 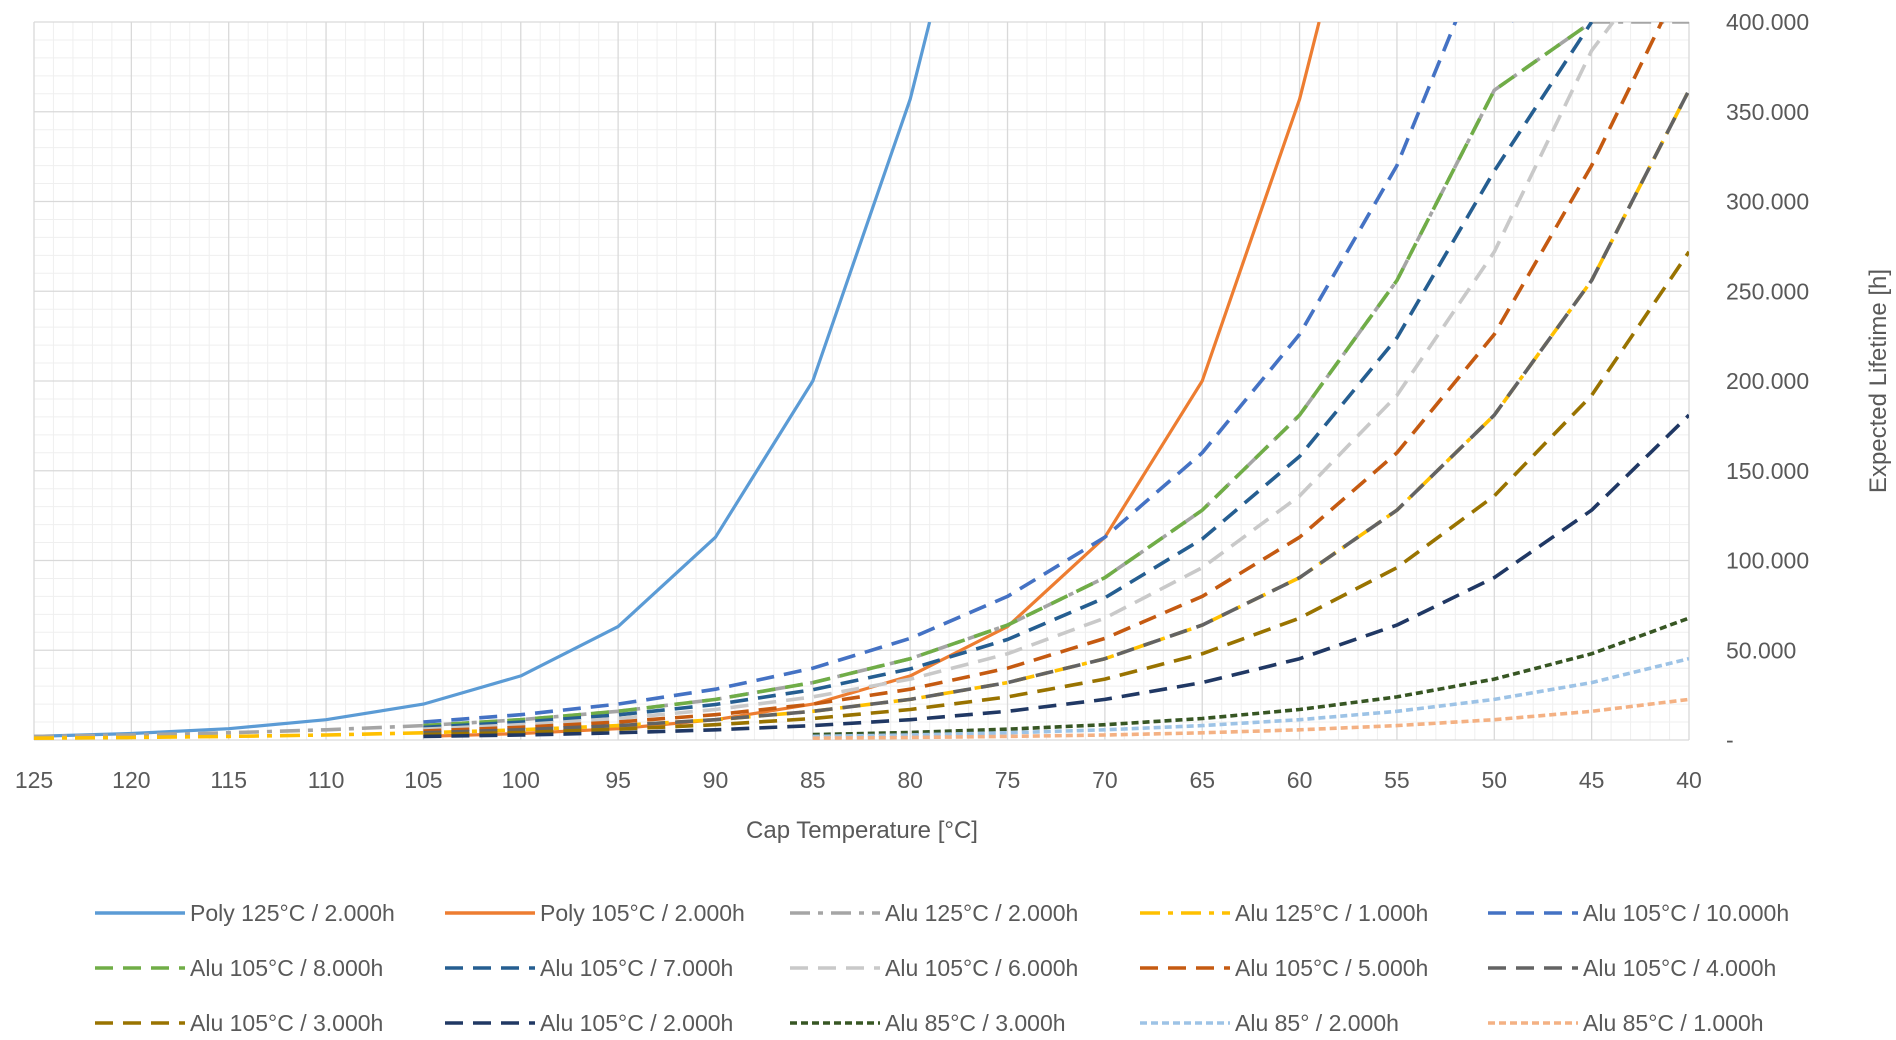 What do you see at coordinates (636, 968) in the screenshot?
I see `legend-label-7: Alu 105°C / 7.000h` at bounding box center [636, 968].